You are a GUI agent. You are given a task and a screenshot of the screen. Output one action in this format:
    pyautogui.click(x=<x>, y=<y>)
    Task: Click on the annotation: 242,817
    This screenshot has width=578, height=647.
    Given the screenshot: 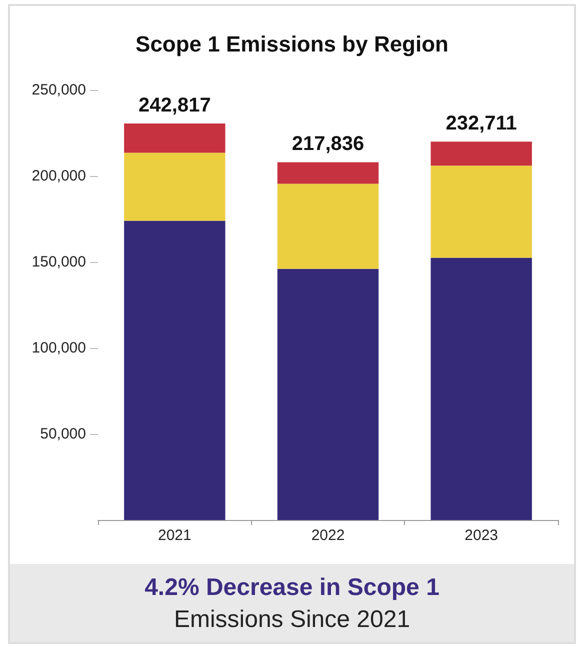 What is the action you would take?
    pyautogui.click(x=174, y=105)
    